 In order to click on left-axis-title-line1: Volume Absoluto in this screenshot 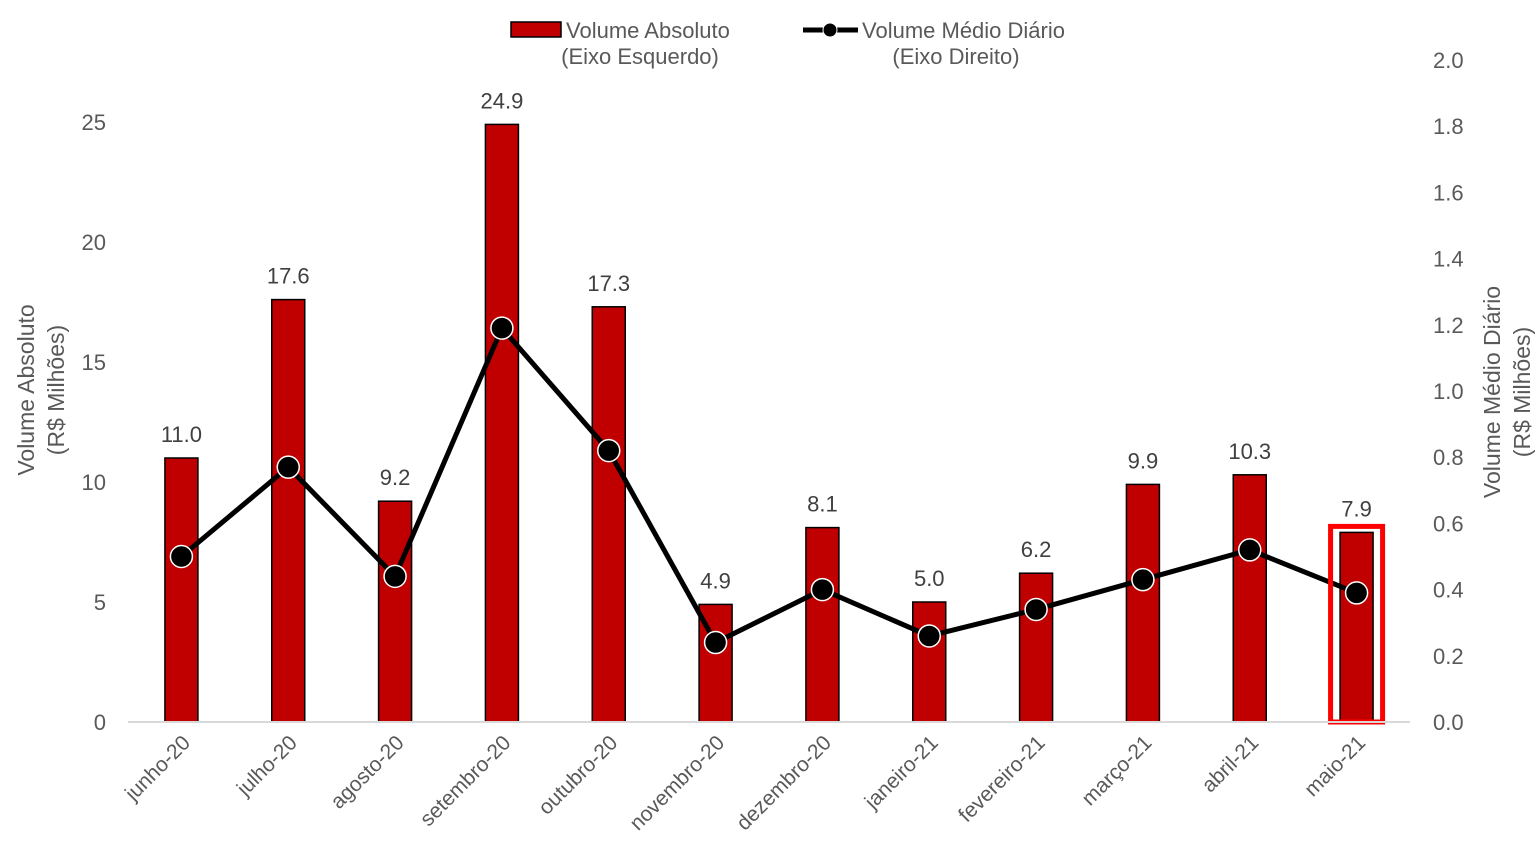, I will do `click(26, 389)`.